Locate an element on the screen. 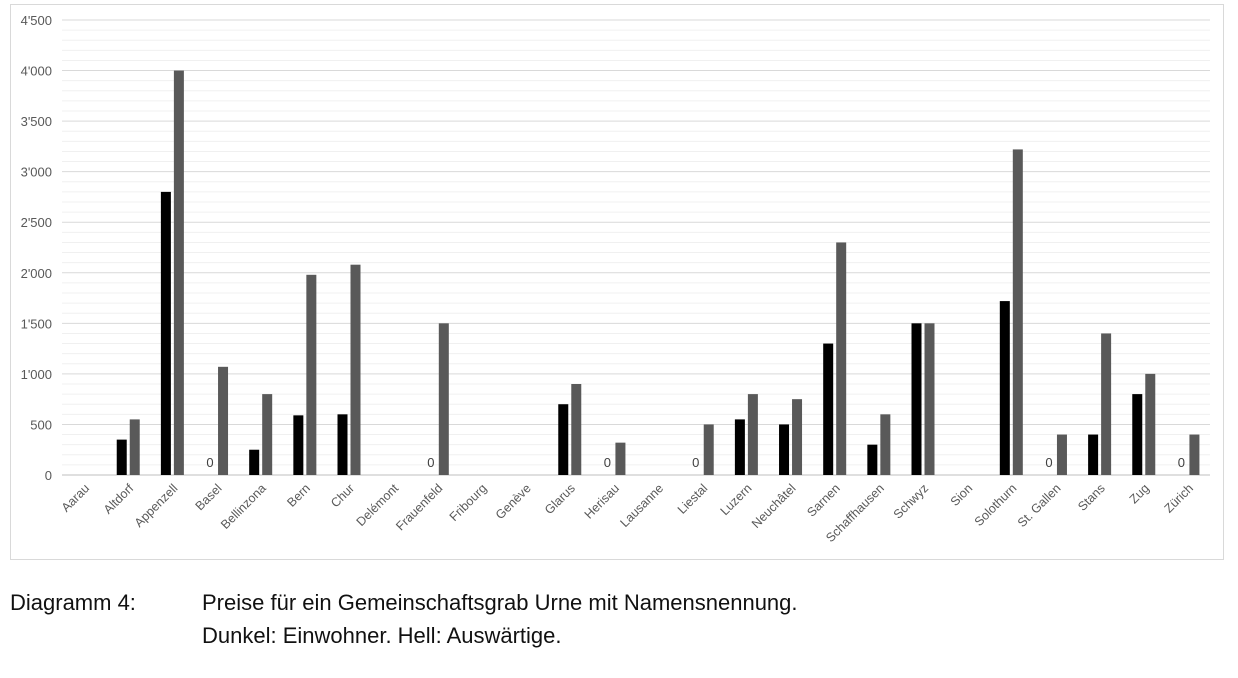 This screenshot has width=1238, height=678. x-tick-label: Sarnen is located at coordinates (823, 500).